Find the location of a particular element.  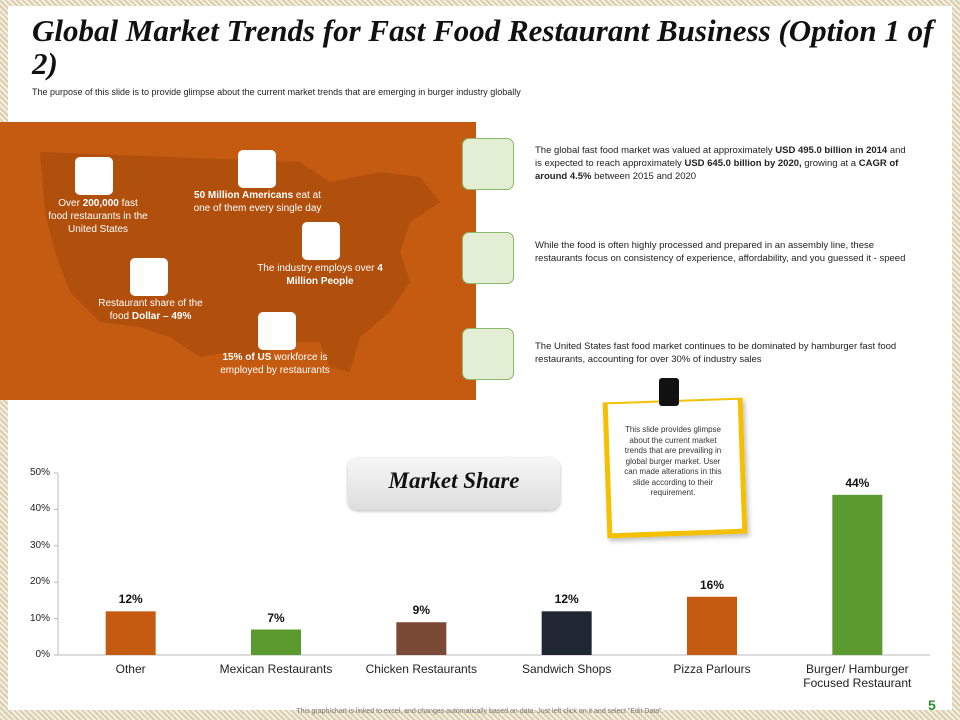

page-number: 5 is located at coordinates (932, 705).